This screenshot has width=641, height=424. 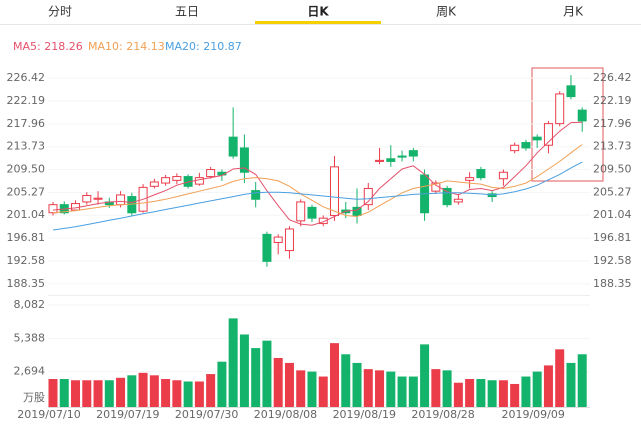 I want to click on tab: 周K, so click(x=446, y=12).